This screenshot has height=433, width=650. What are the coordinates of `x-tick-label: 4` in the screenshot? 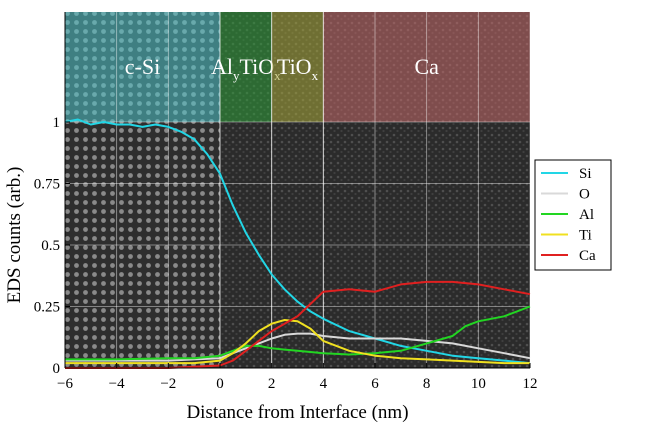 It's located at (324, 384).